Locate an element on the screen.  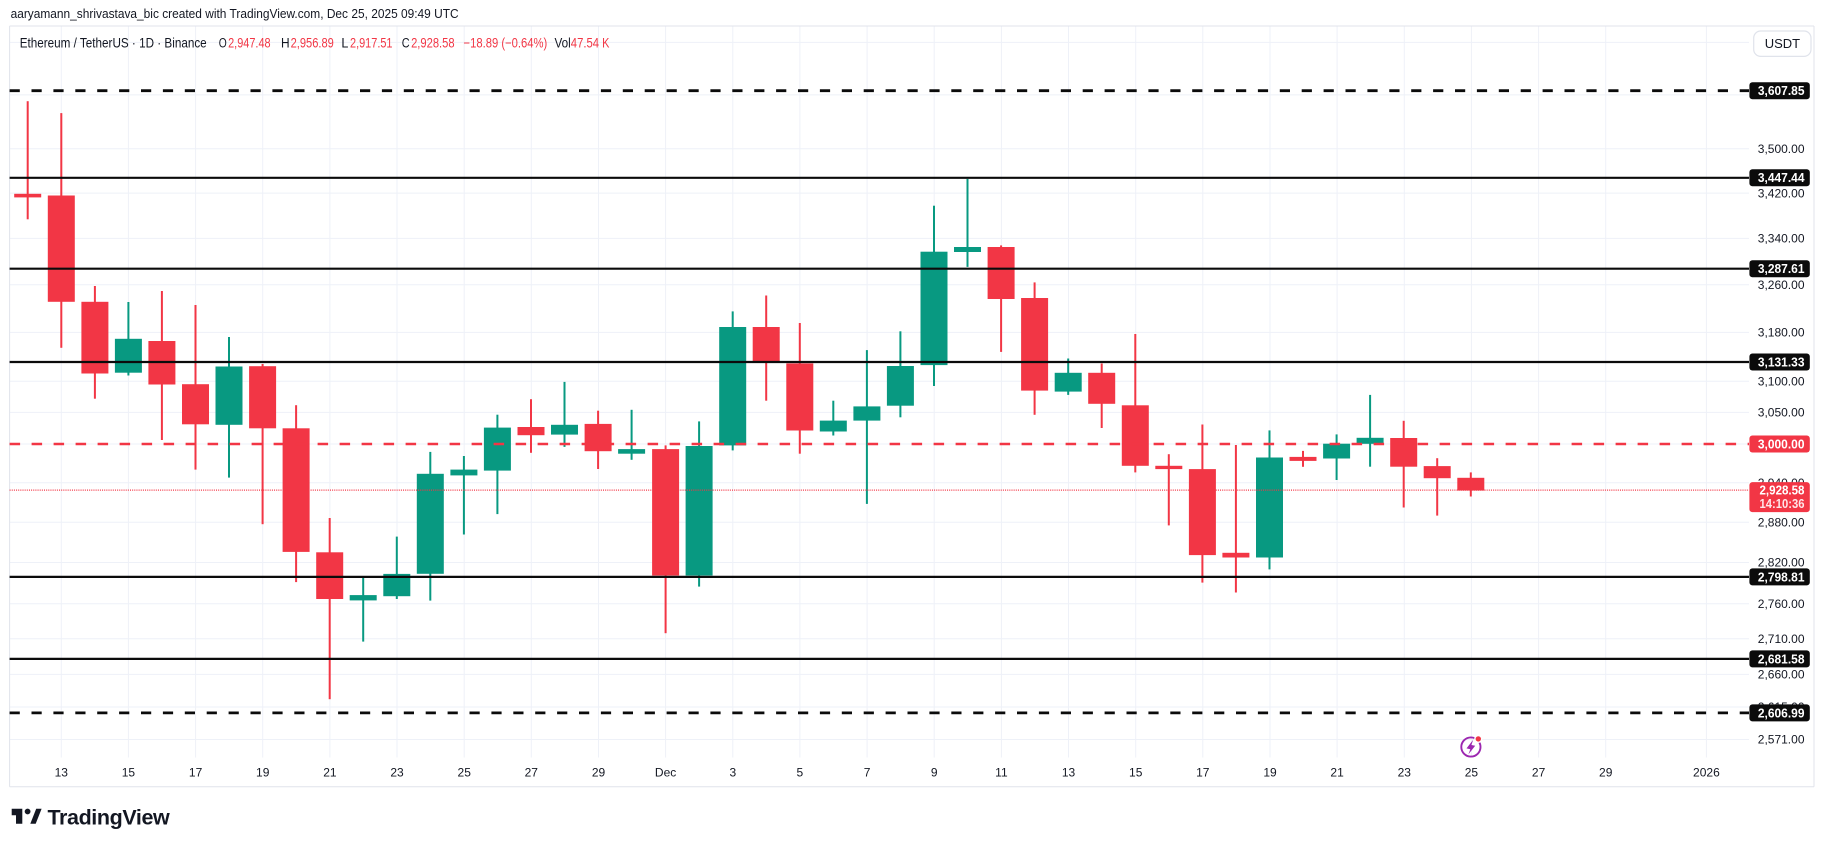
svg-text: 3,500.00 is located at coordinates (1781, 149).